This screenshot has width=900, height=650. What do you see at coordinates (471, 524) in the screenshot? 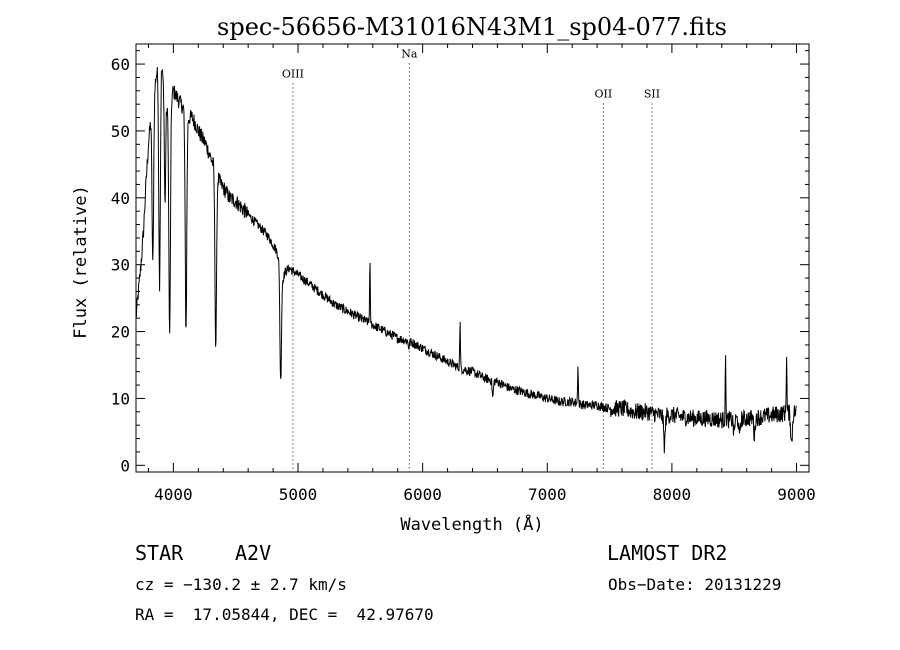
I see `x-axis-label: Wavelength (Å)` at bounding box center [471, 524].